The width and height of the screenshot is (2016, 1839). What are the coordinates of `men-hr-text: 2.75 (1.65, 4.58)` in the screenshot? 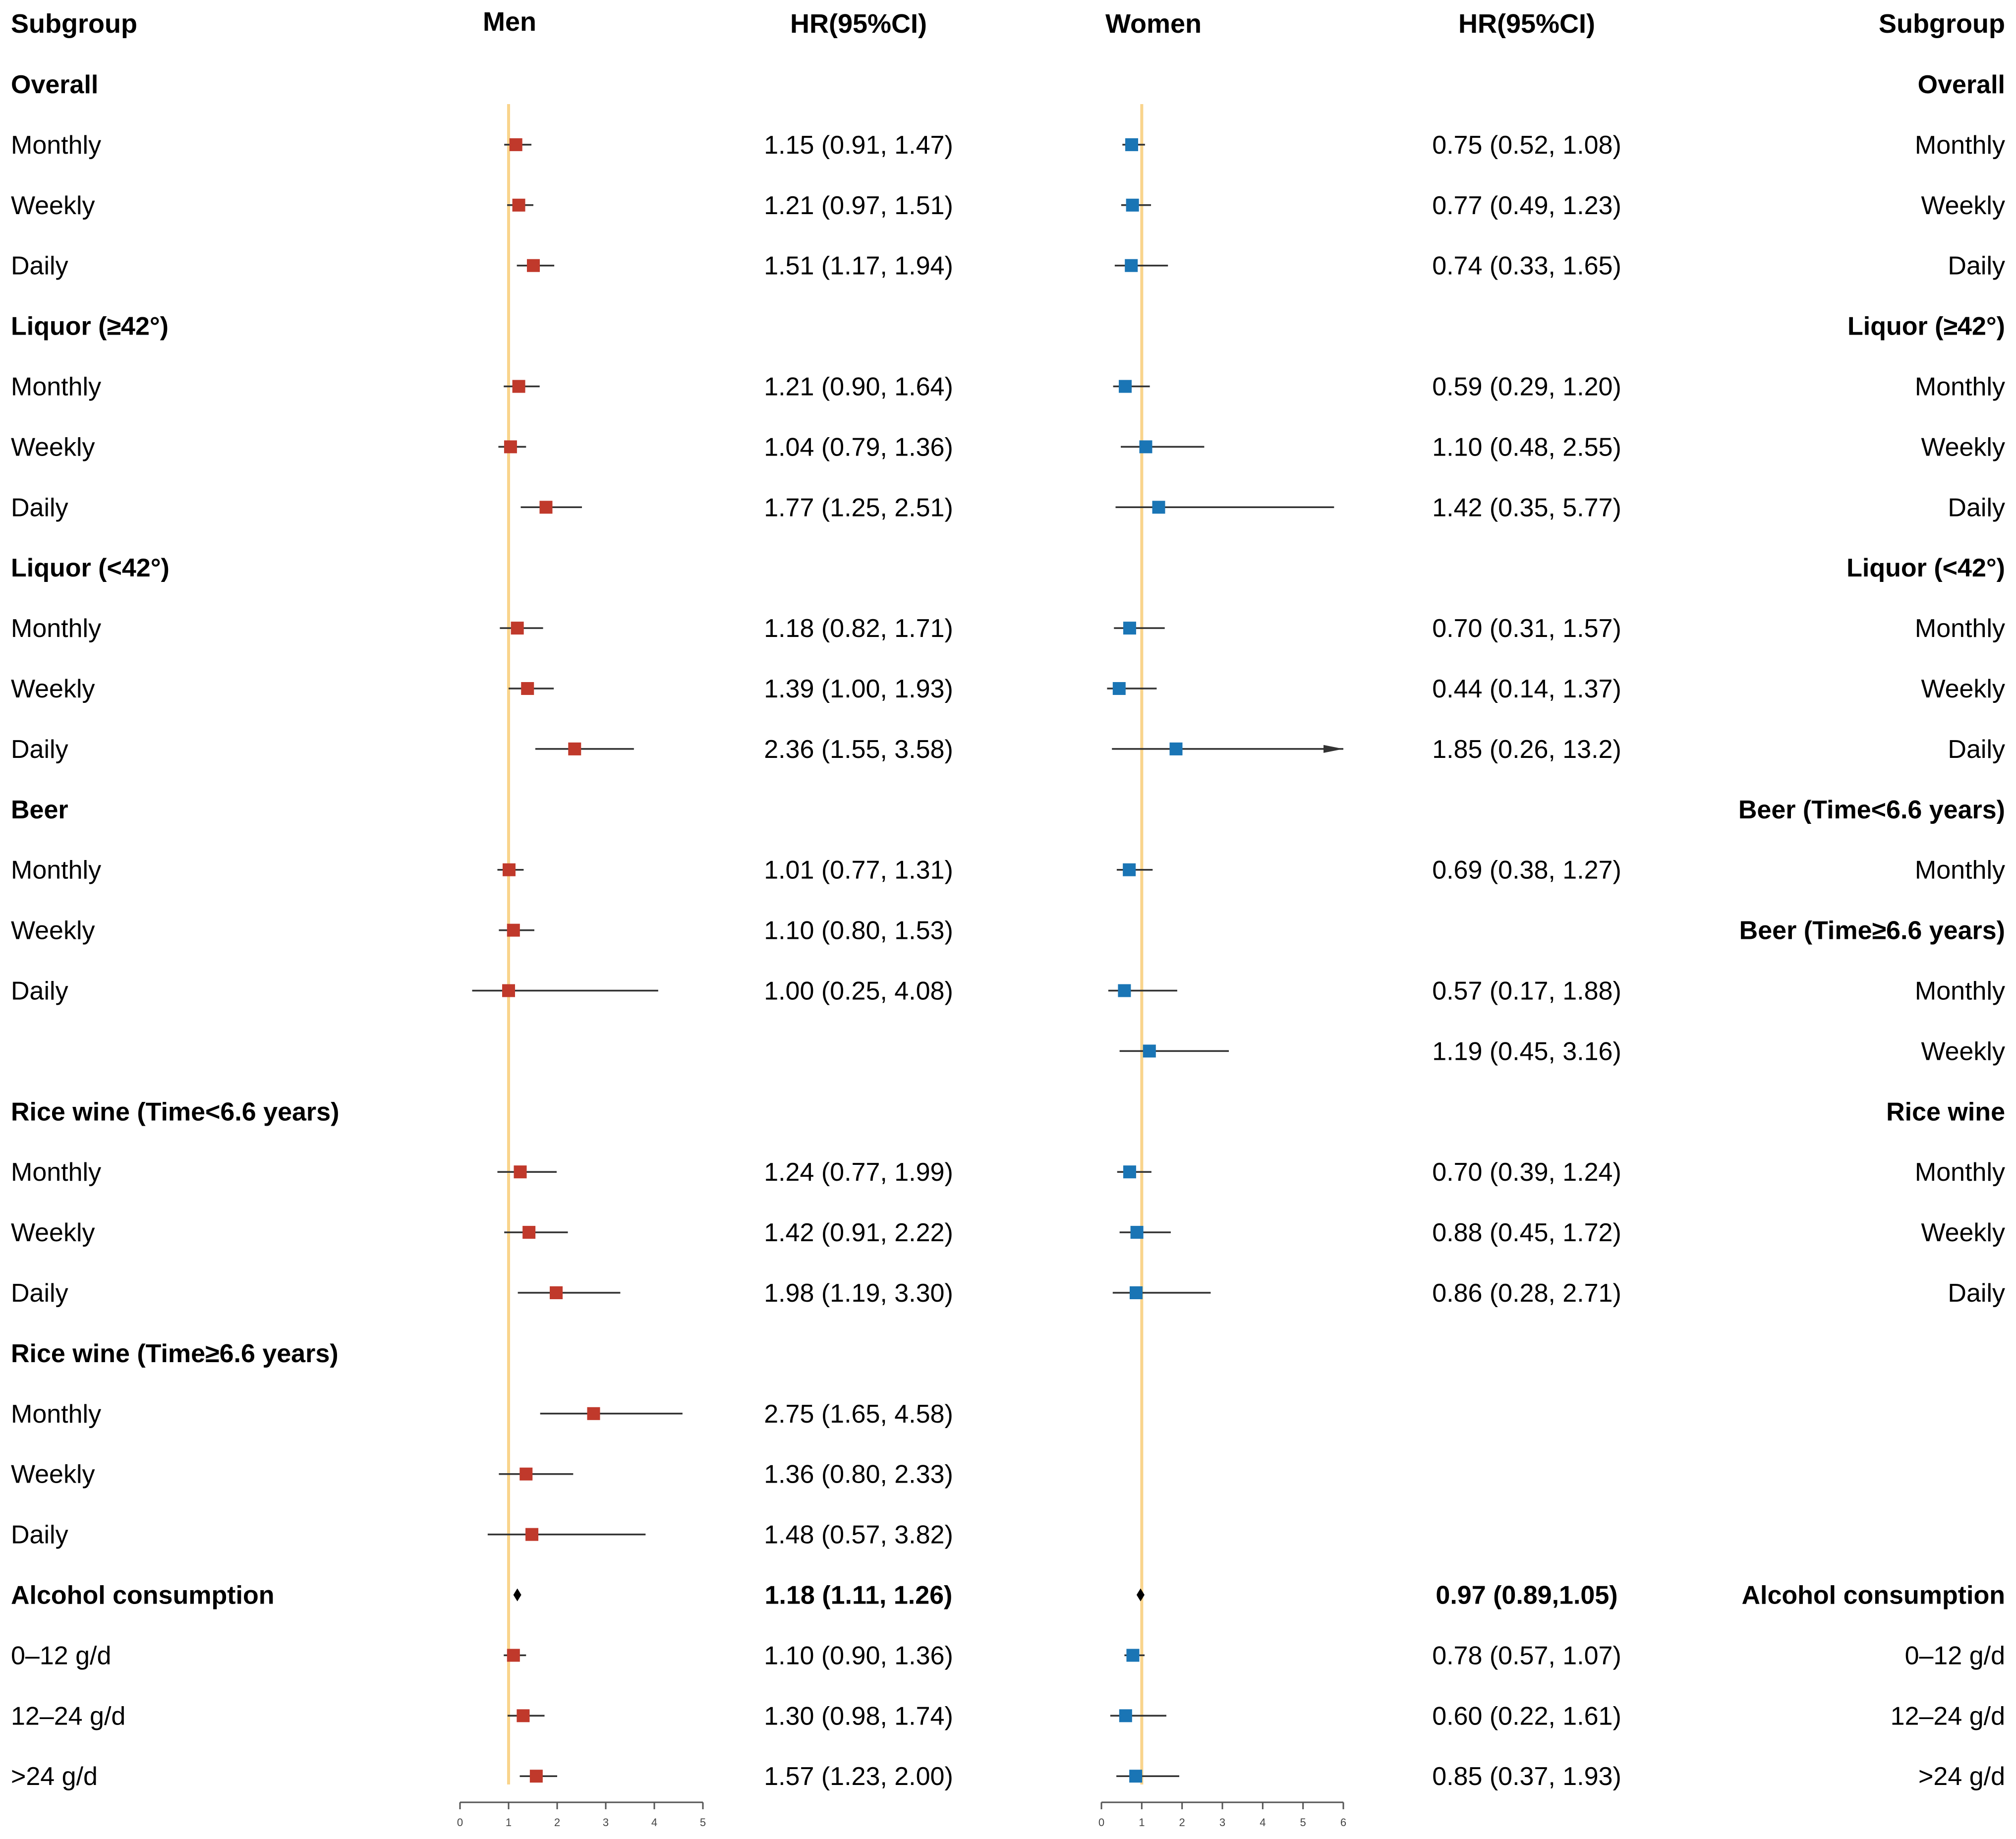 It's located at (858, 1414).